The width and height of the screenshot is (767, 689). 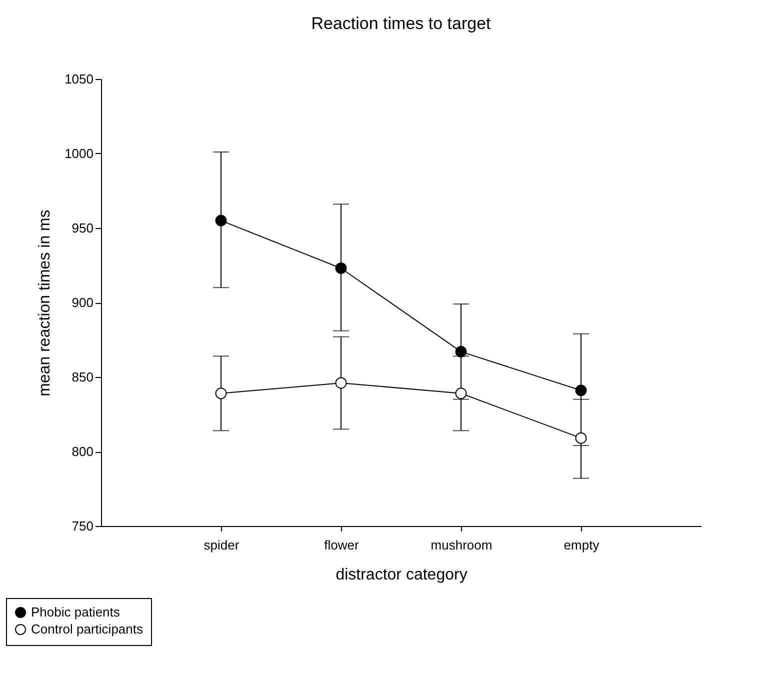 What do you see at coordinates (401, 23) in the screenshot?
I see `chart-title: Reaction times to target` at bounding box center [401, 23].